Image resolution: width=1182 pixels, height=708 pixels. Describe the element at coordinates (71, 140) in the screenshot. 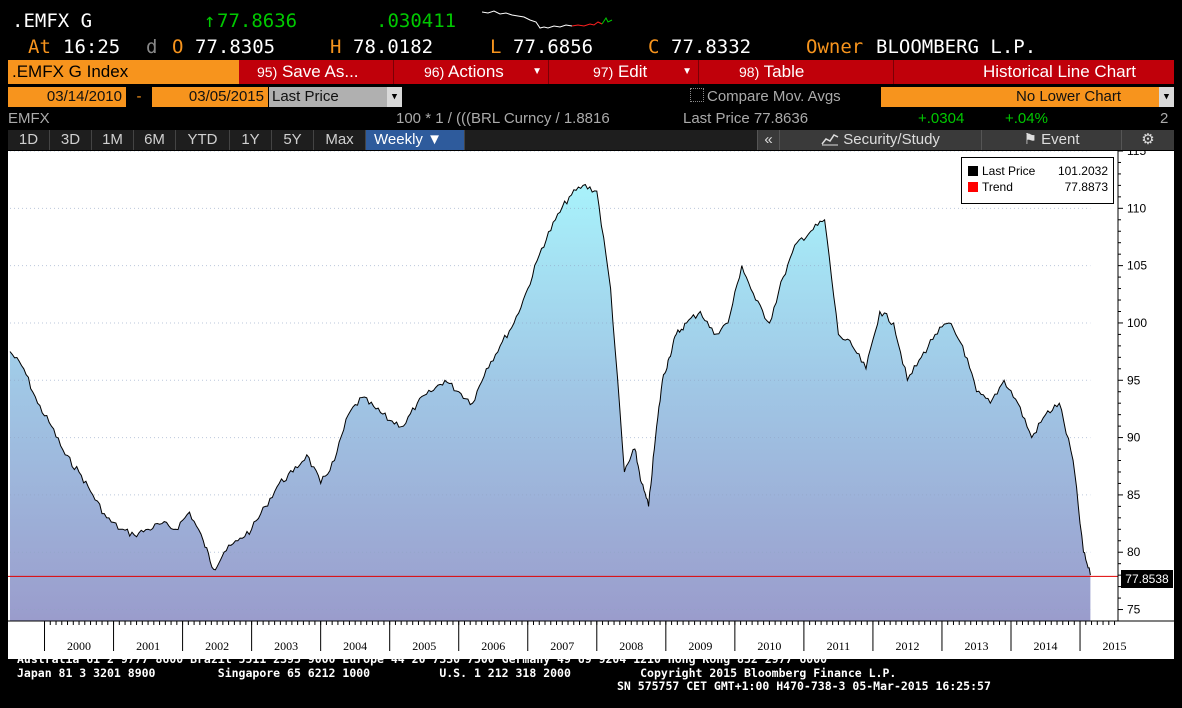

I see `period-3d-button: 3D` at that location.